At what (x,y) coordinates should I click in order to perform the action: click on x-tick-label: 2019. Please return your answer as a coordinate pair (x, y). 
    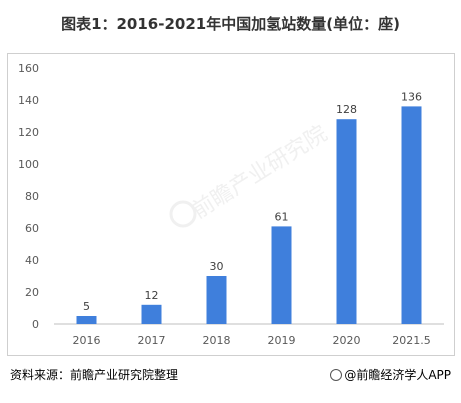
    Looking at the image, I should click on (282, 340).